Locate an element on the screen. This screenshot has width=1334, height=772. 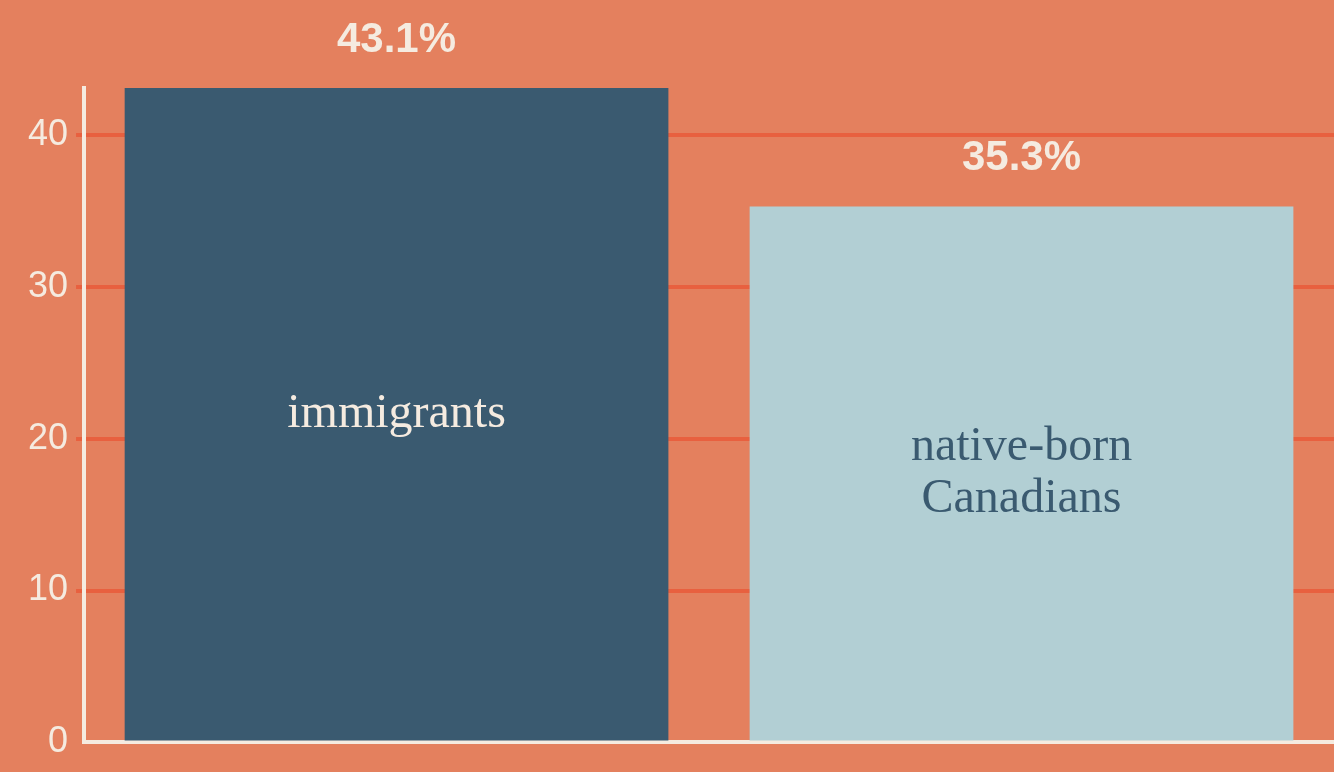
y-tick-label: 30 is located at coordinates (48, 284).